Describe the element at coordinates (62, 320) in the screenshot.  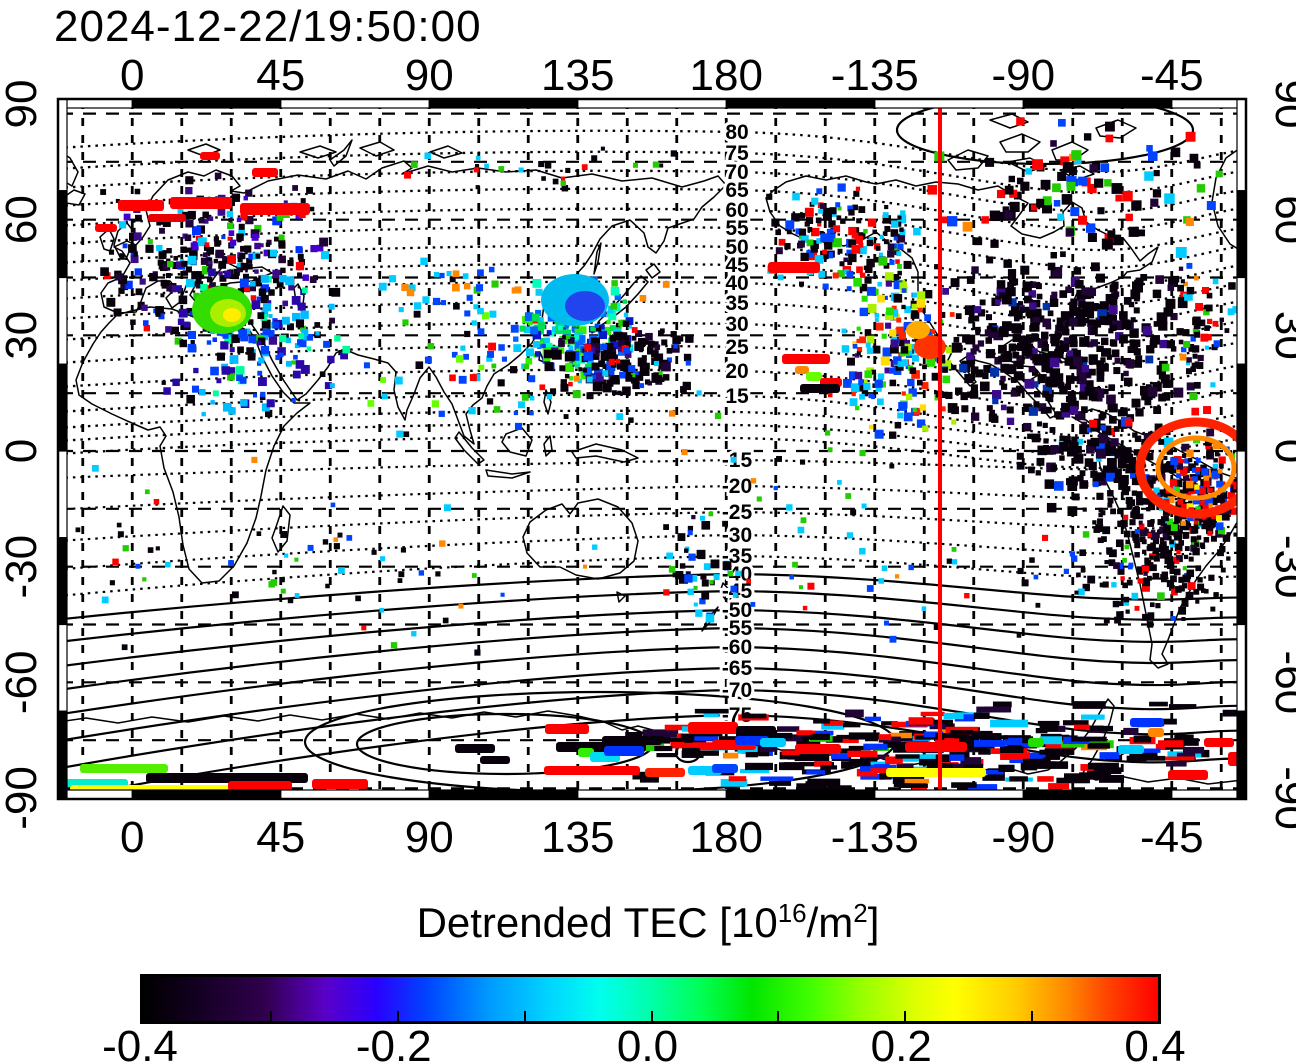
I see `frame-segment` at that location.